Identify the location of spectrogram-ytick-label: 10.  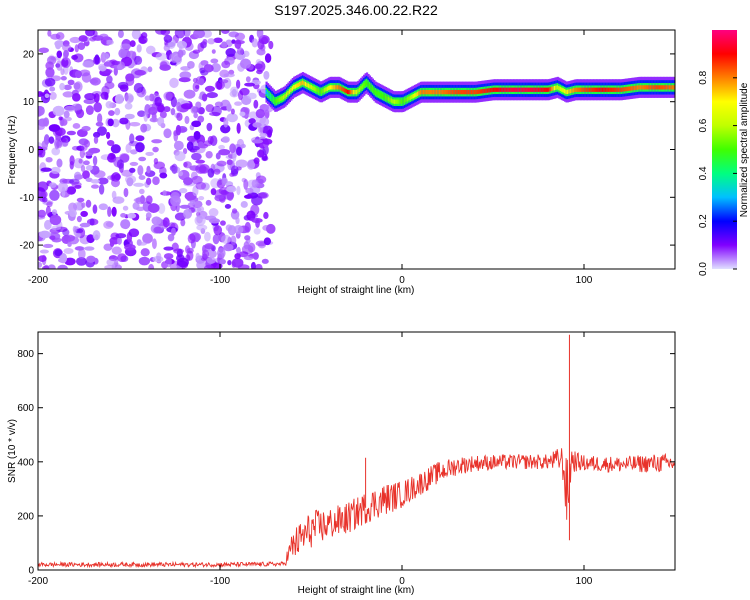
(29, 102).